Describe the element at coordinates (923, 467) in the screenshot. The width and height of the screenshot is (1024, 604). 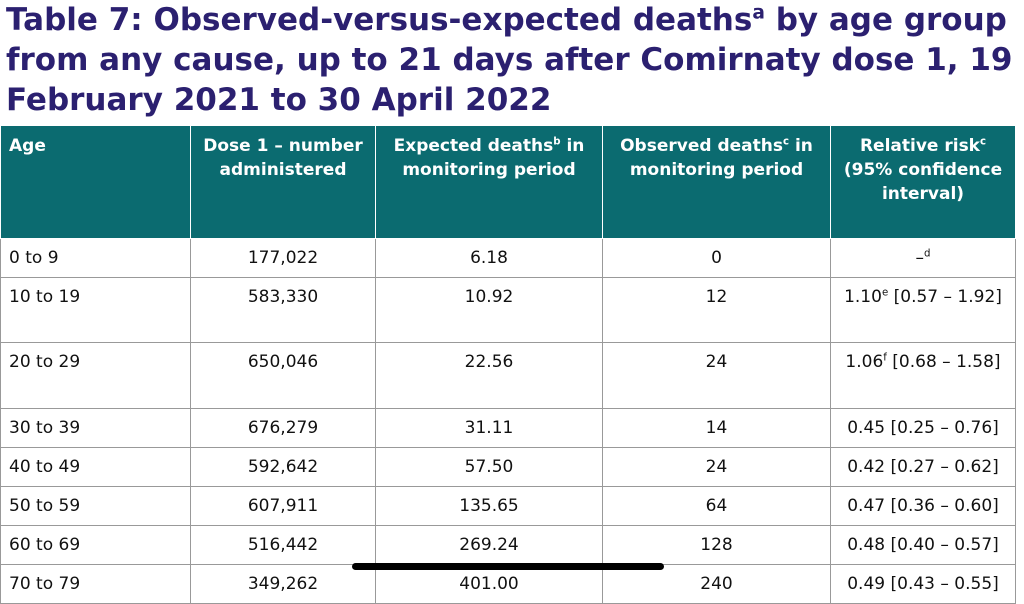
I see `table-cell: 0.42 [0.27 – 0.62]` at that location.